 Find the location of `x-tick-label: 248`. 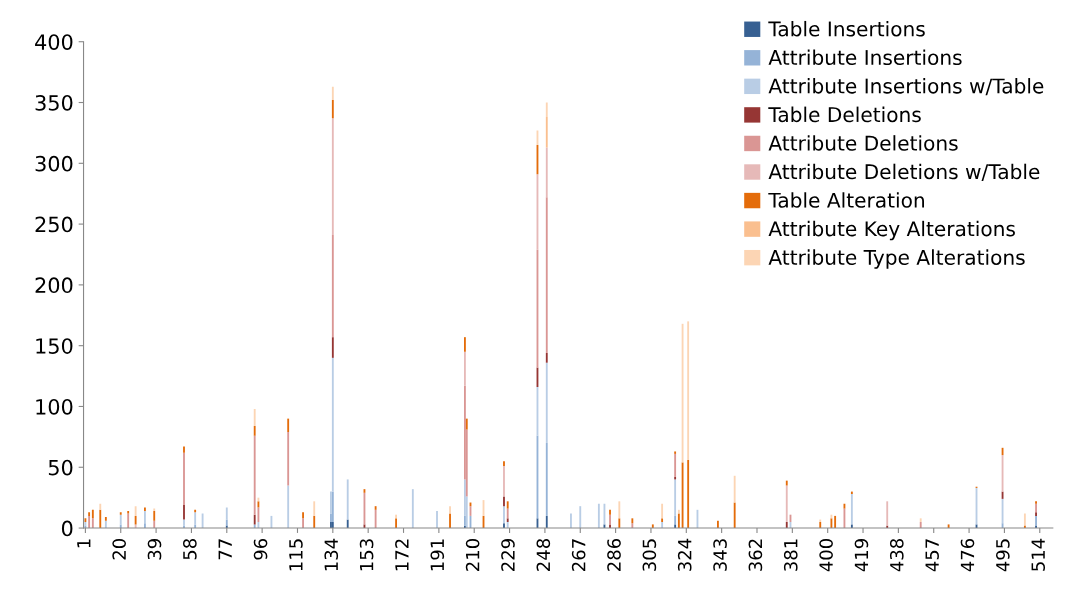

x-tick-label: 248 is located at coordinates (543, 555).